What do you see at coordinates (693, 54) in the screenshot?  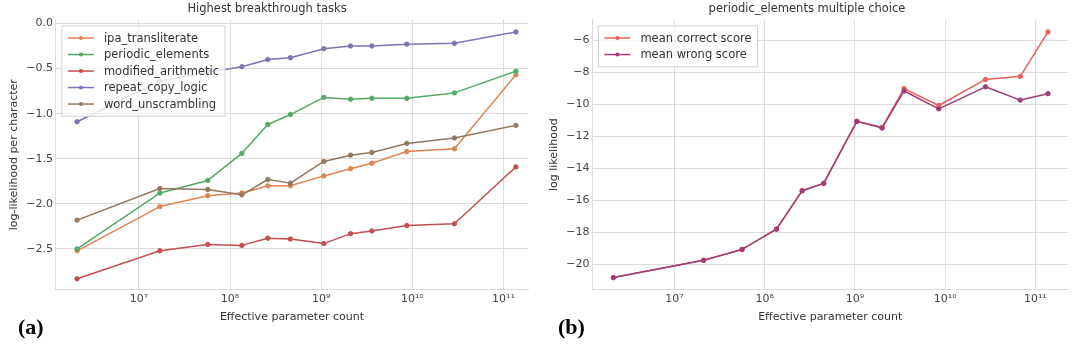 I see `legend-label: mean wrong score` at bounding box center [693, 54].